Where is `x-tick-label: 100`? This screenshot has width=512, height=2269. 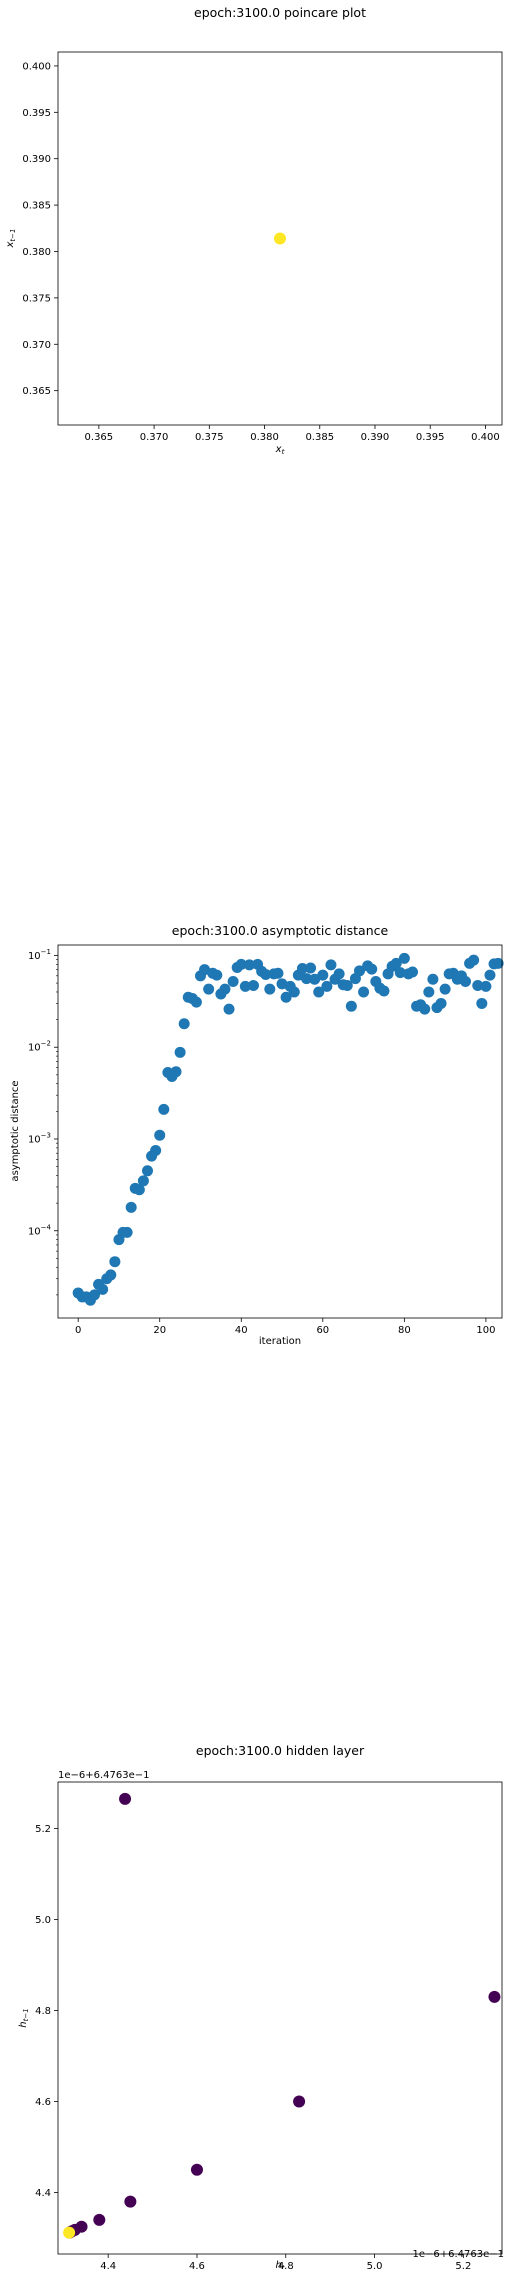 x-tick-label: 100 is located at coordinates (485, 1330).